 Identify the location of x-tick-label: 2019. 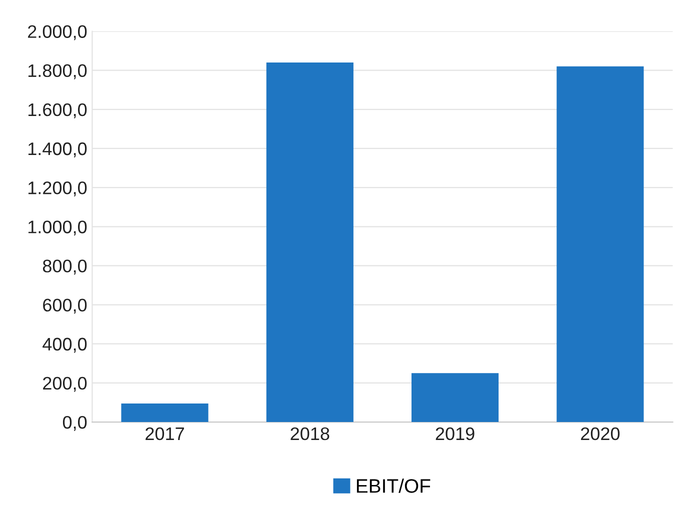
(455, 433).